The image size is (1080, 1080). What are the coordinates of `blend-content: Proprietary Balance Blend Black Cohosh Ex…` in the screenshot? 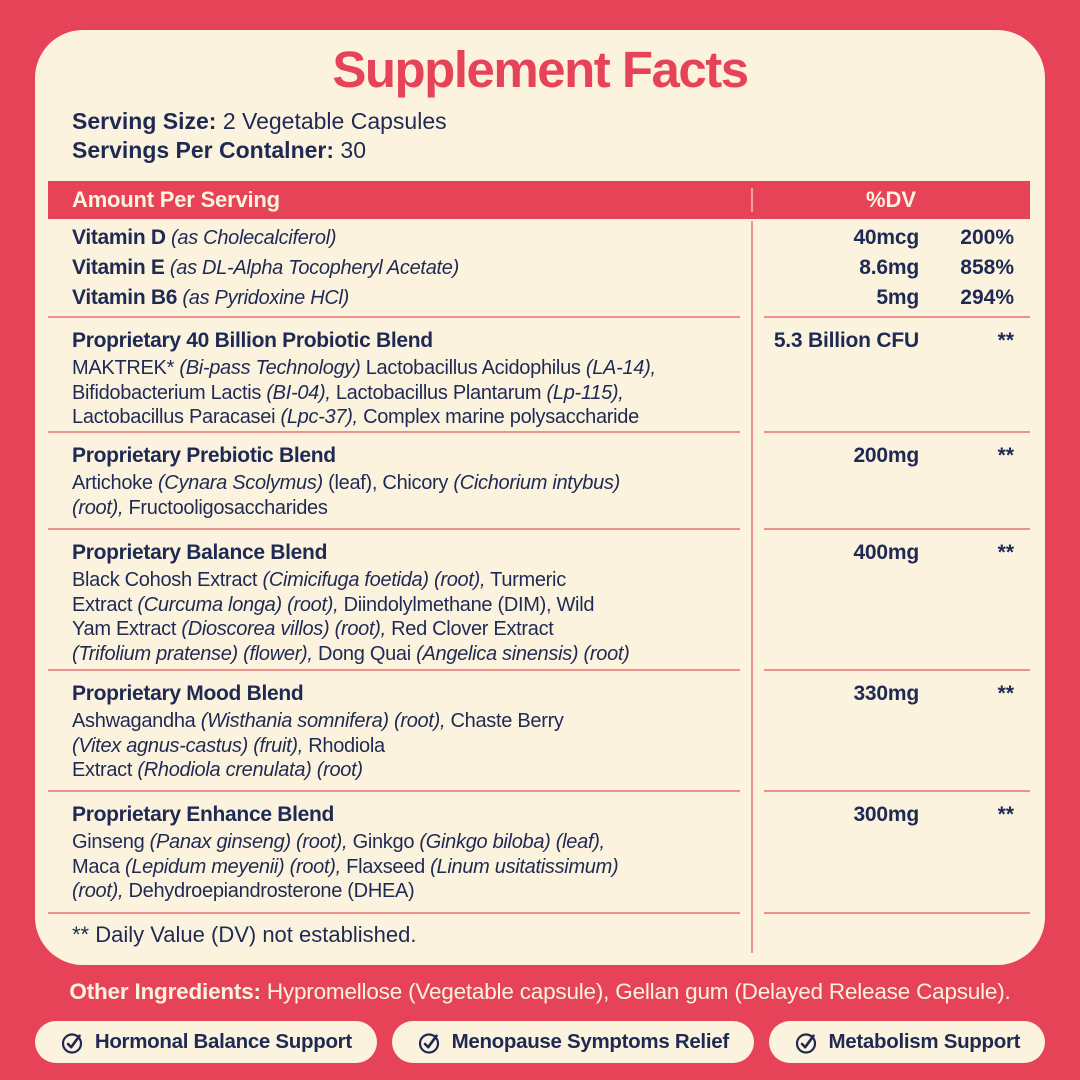 It's located at (391, 603).